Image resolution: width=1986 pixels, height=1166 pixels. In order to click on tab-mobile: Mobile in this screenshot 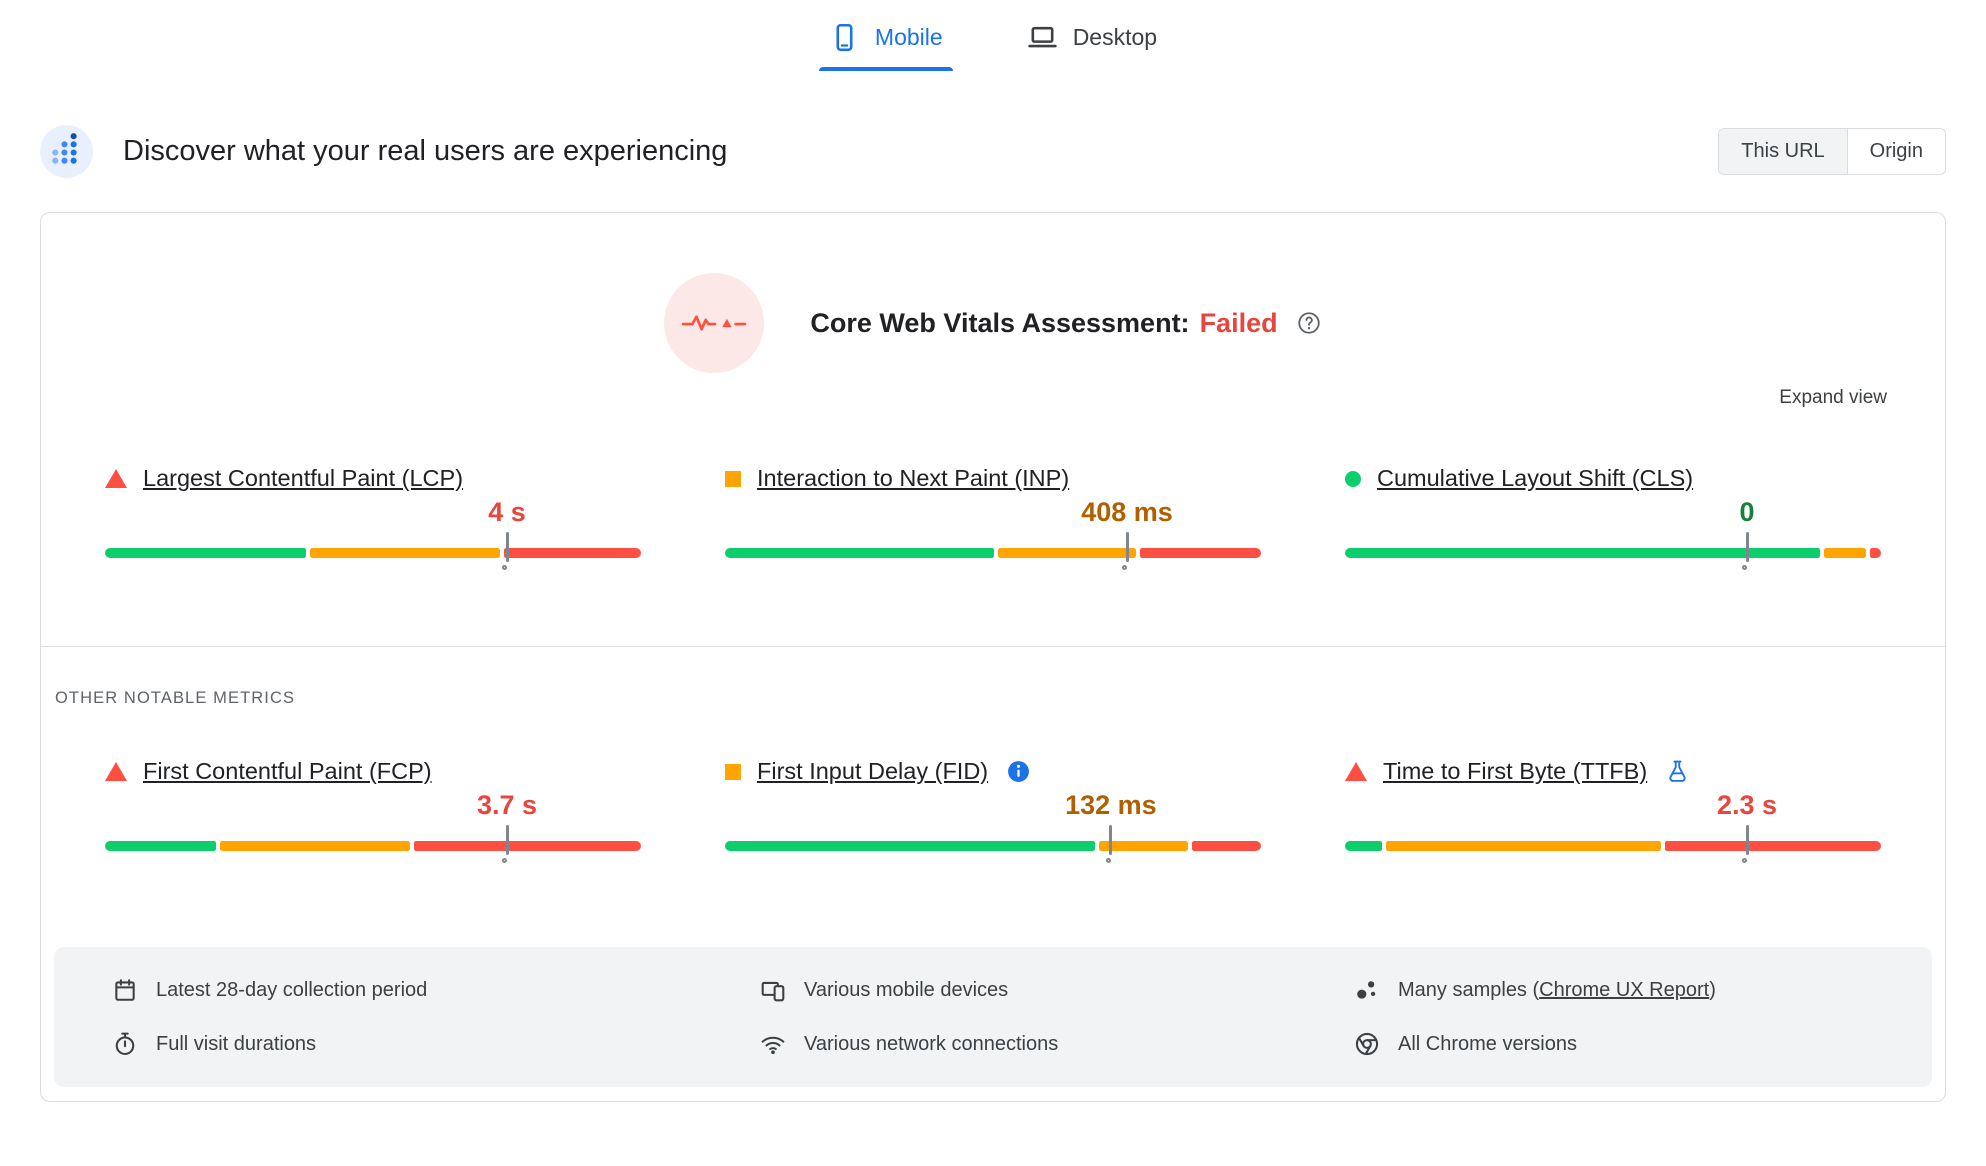, I will do `click(885, 42)`.